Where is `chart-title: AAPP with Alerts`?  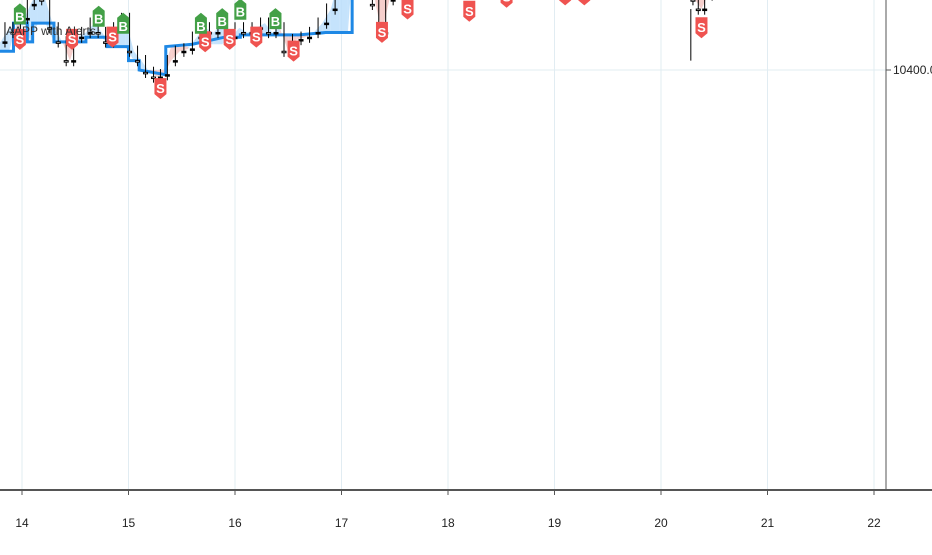 chart-title: AAPP with Alerts is located at coordinates (51, 31).